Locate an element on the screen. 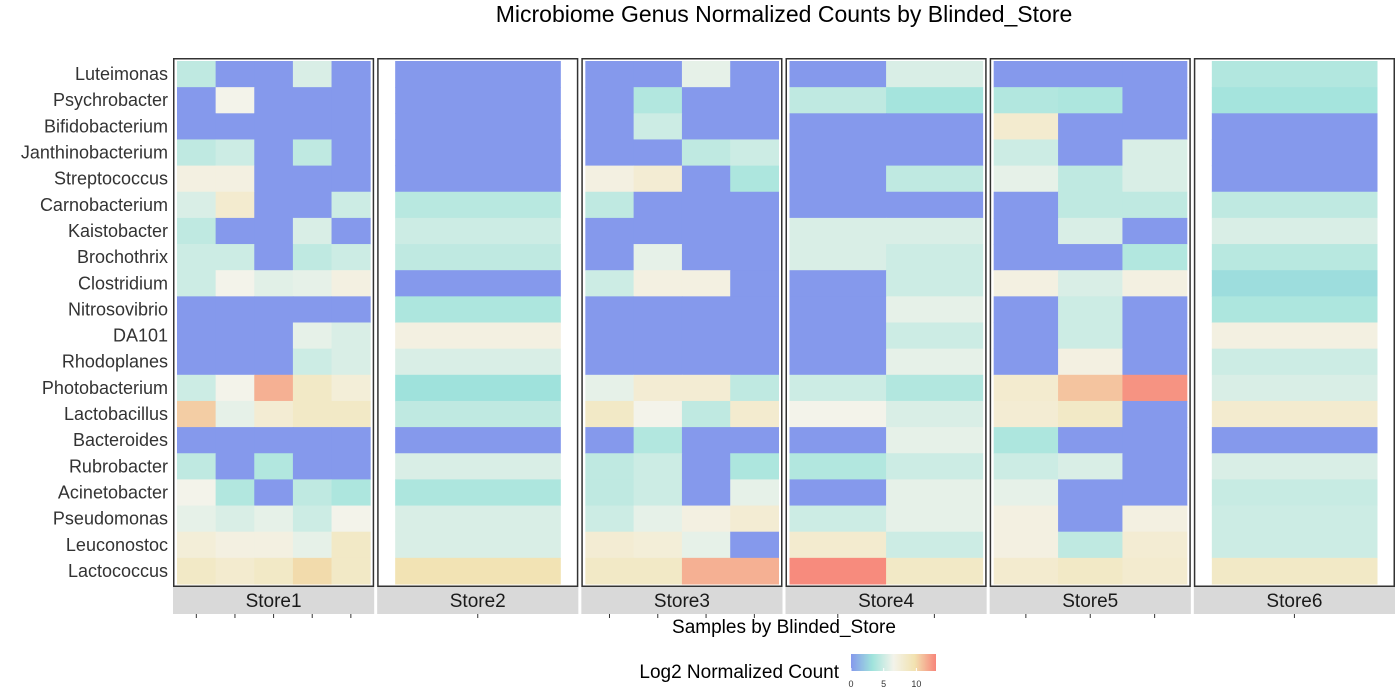  strip-store6: Store6 is located at coordinates (1294, 602).